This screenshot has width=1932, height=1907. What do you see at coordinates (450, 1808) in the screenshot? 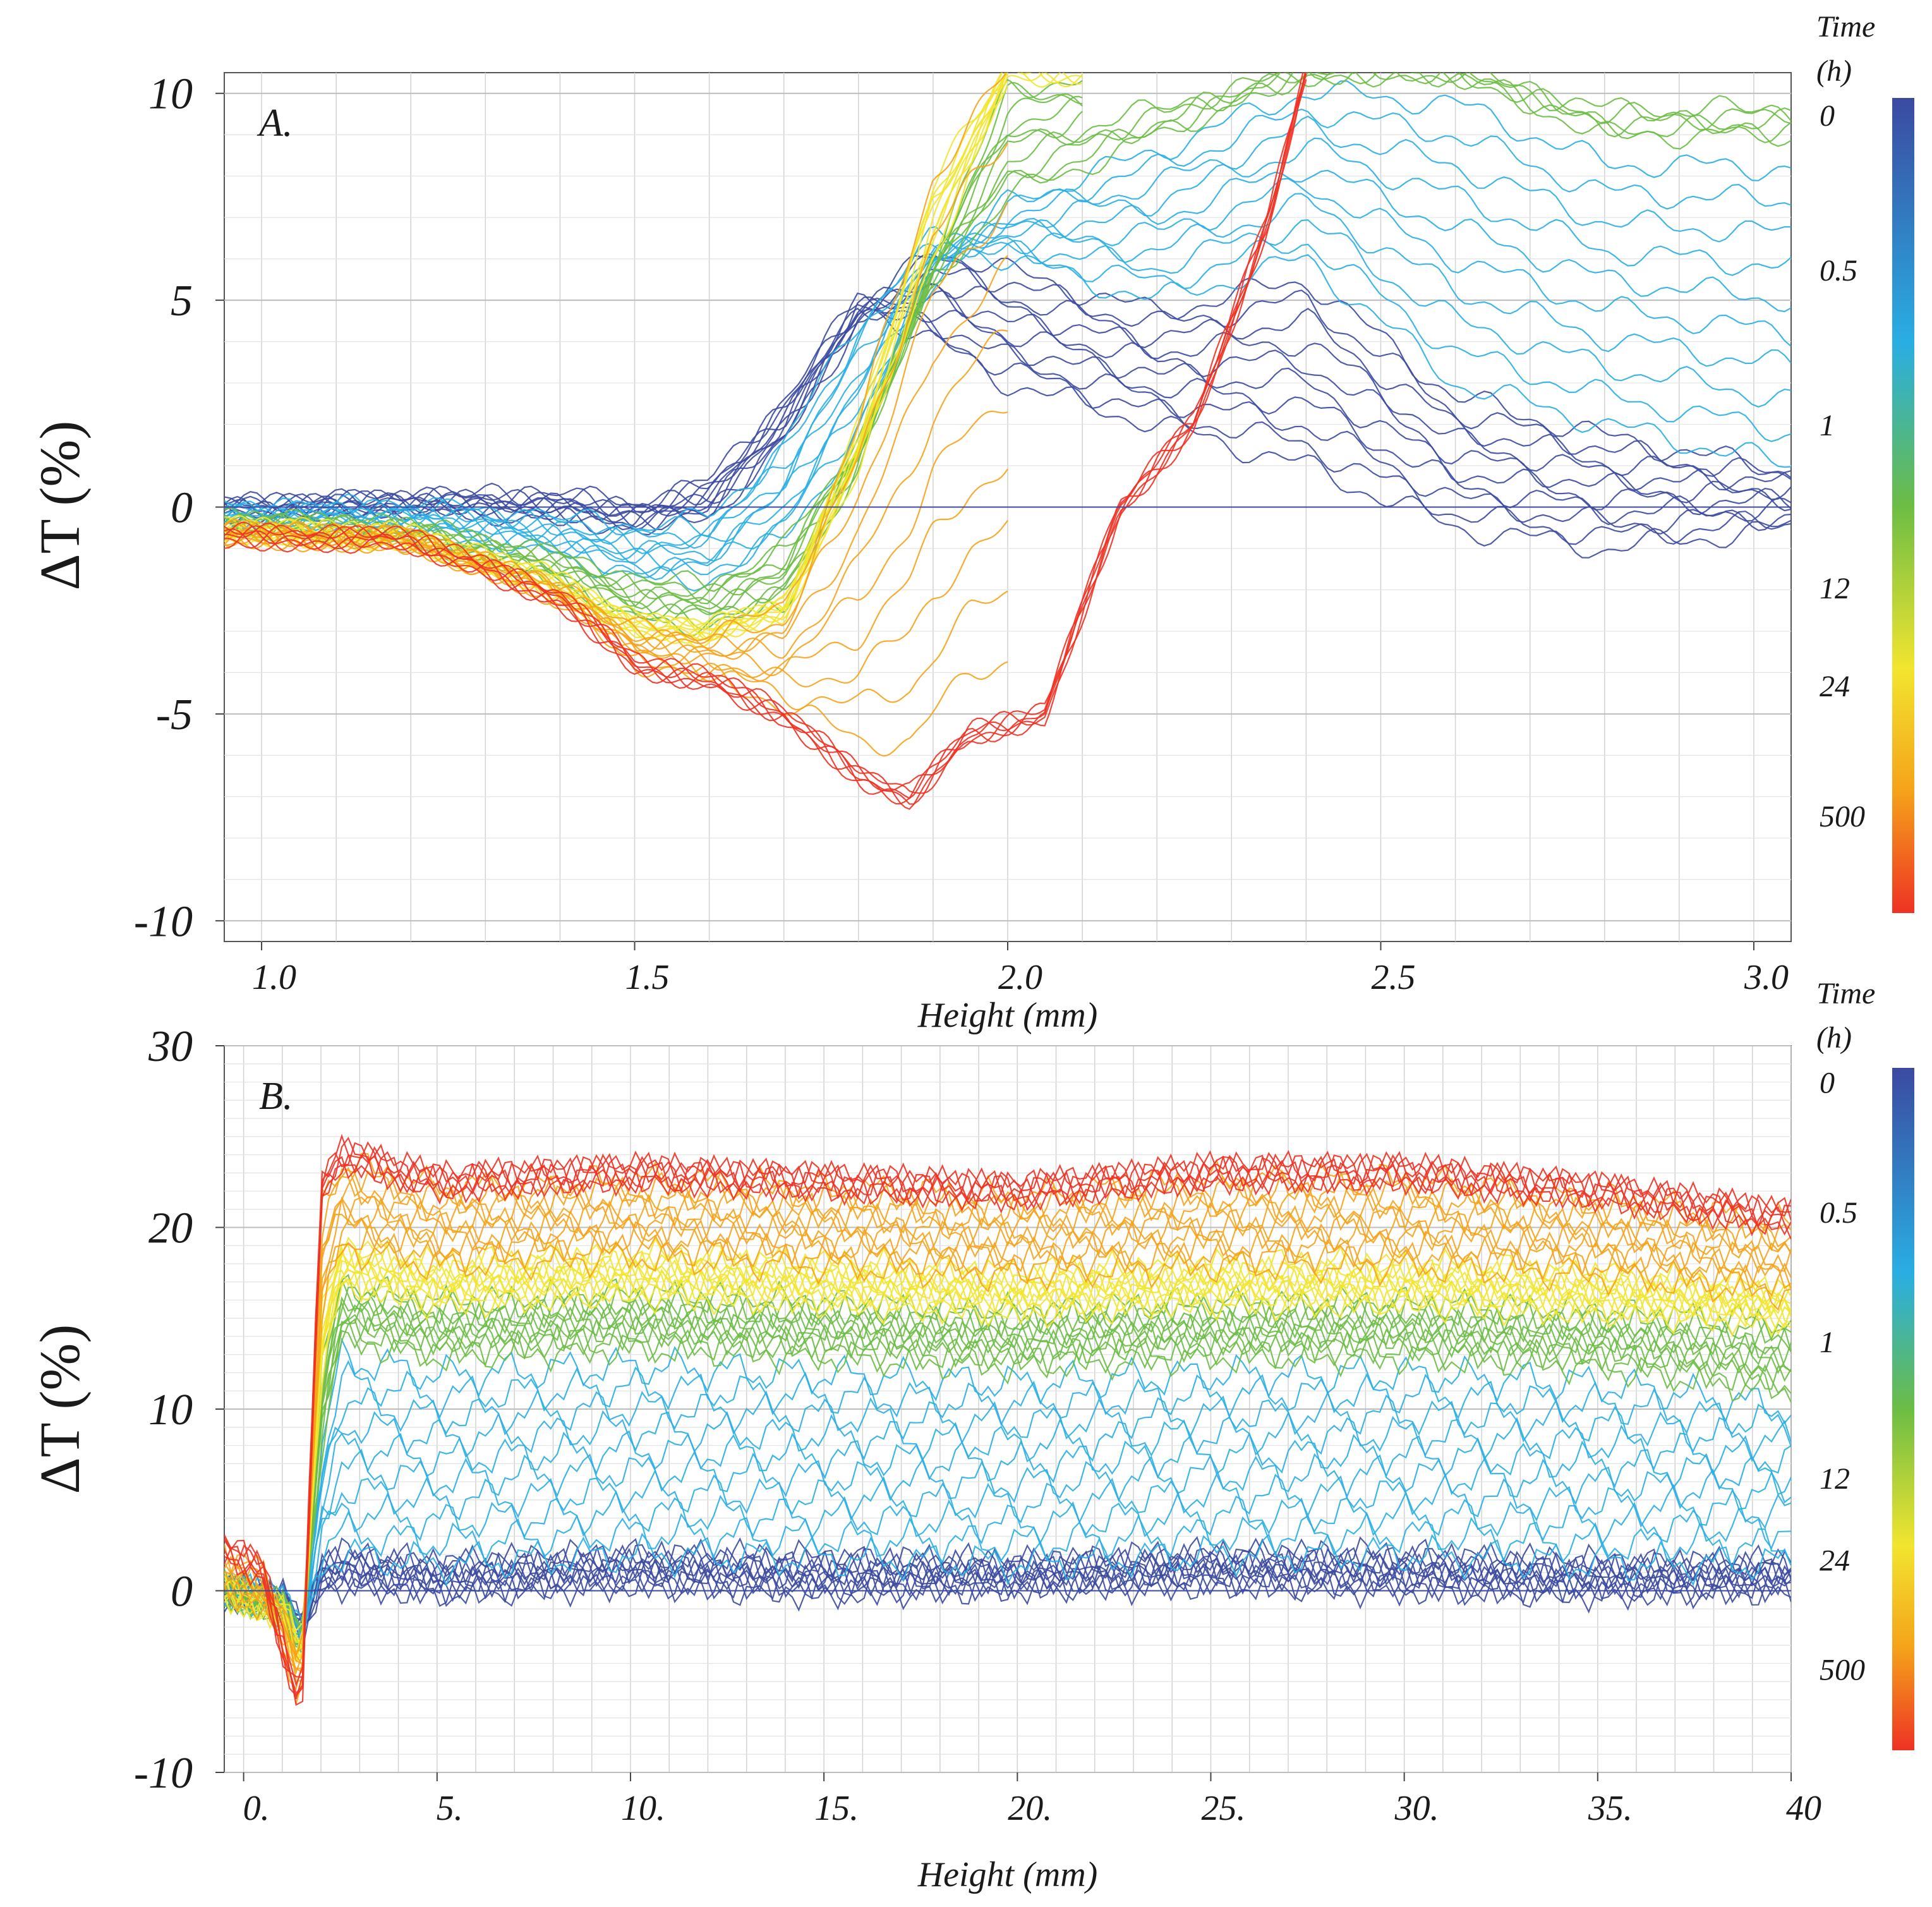
I see `x-tick-label: 5.` at bounding box center [450, 1808].